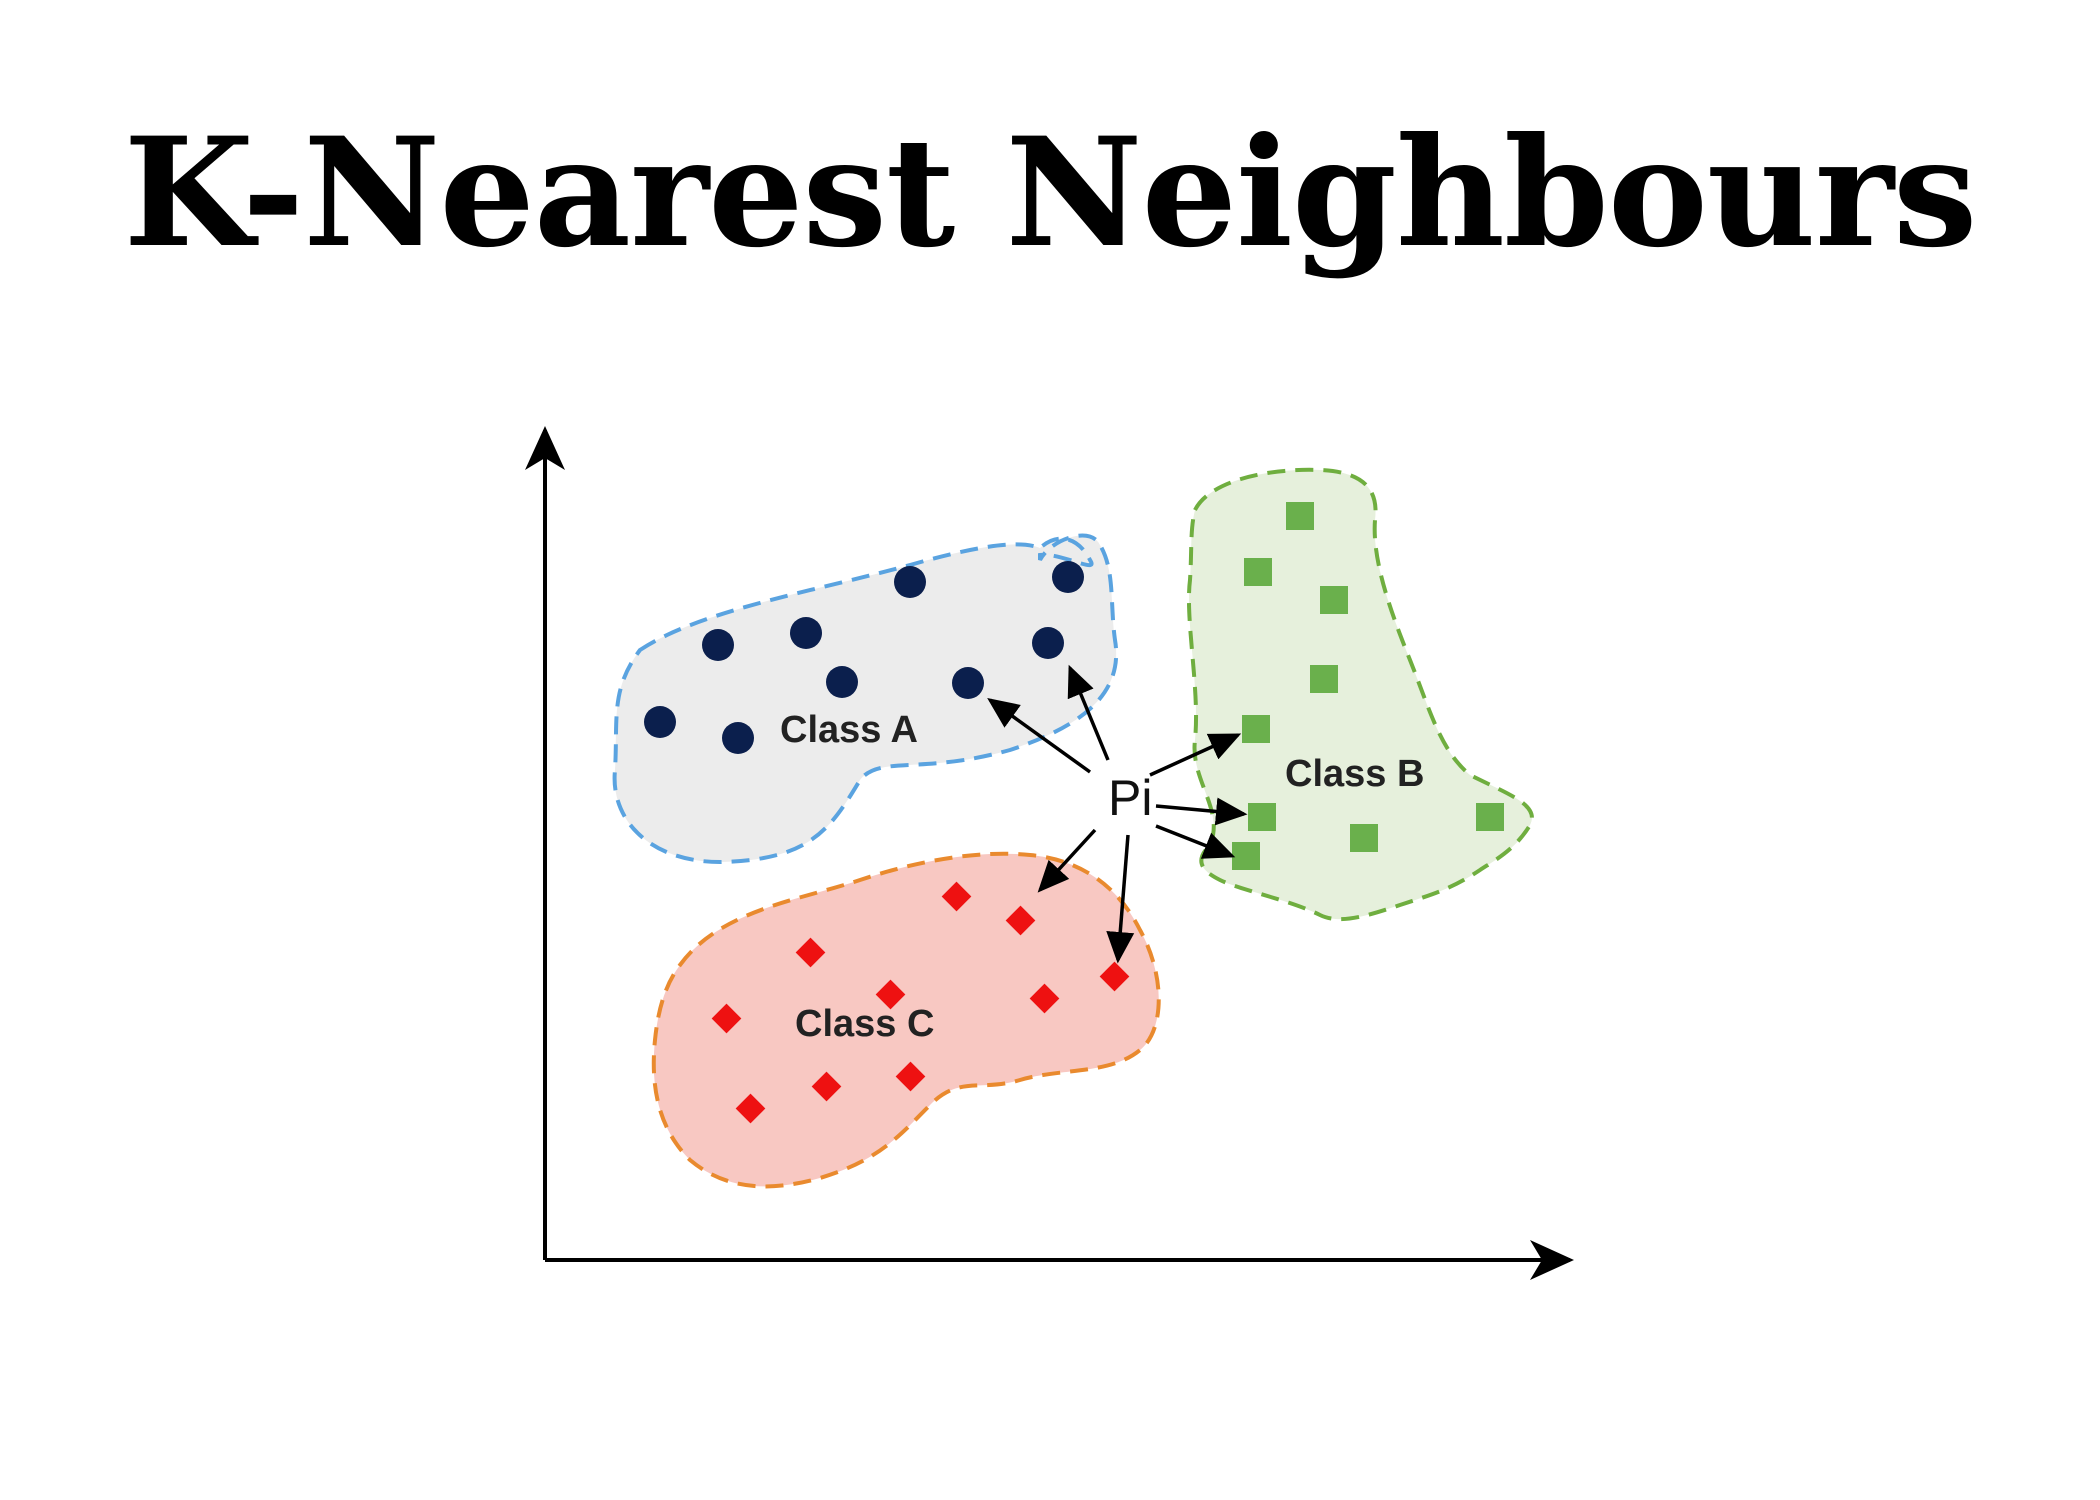 This screenshot has height=1500, width=2100. What do you see at coordinates (864, 1024) in the screenshot?
I see `class-c-label: Class C` at bounding box center [864, 1024].